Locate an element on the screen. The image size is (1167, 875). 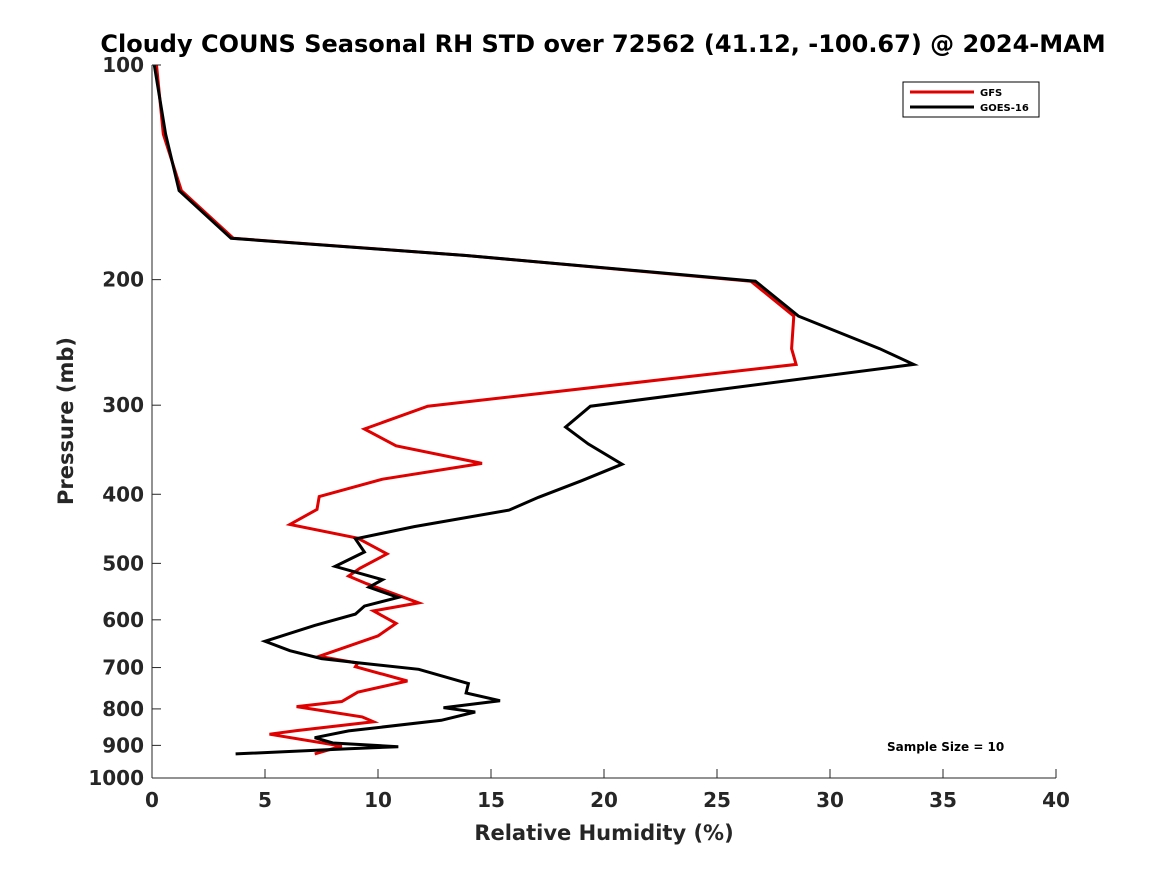
legend-box is located at coordinates (971, 99).